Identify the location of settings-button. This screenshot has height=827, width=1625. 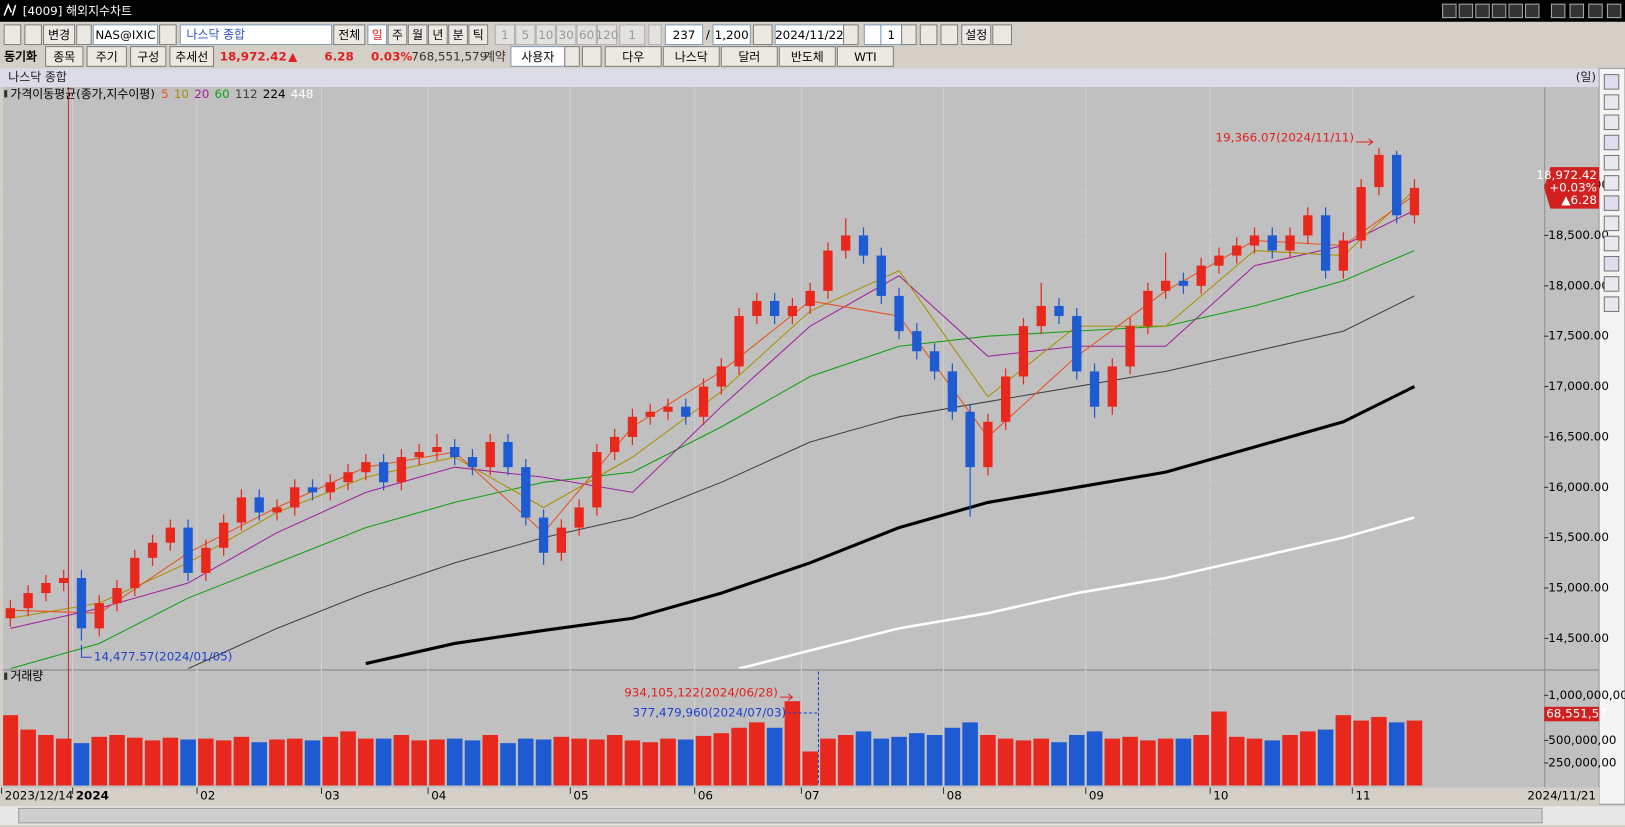
(976, 35).